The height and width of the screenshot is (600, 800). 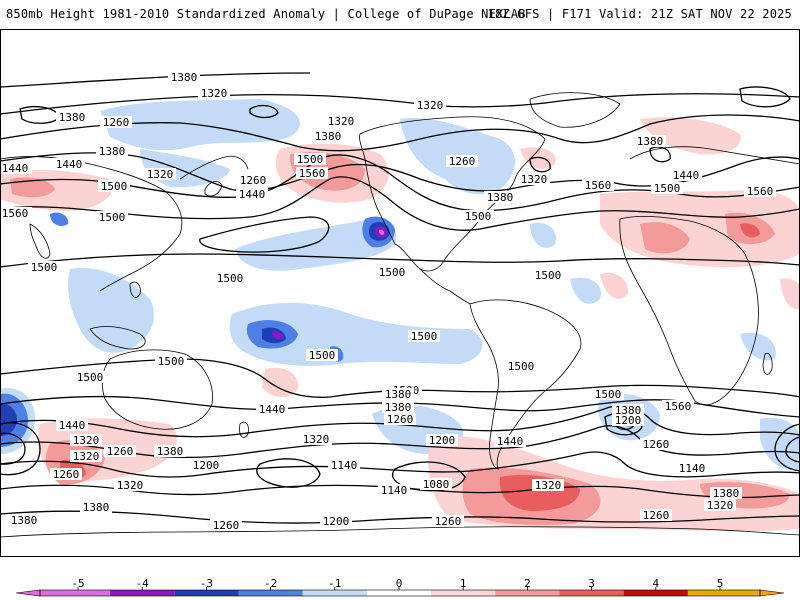 What do you see at coordinates (244, 429) in the screenshot?
I see `coastline-new-zealand` at bounding box center [244, 429].